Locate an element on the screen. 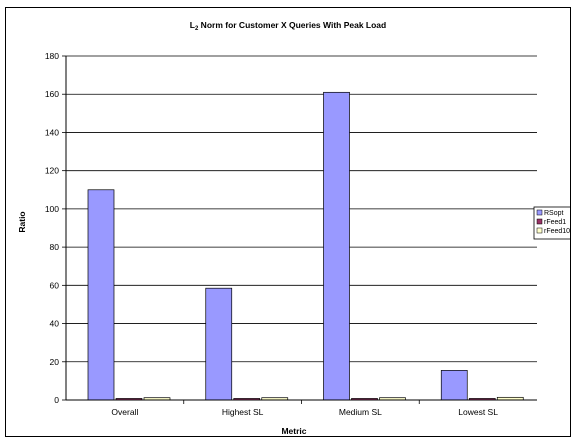 This screenshot has width=579, height=447. y-tick-label: 60 is located at coordinates (55, 285).